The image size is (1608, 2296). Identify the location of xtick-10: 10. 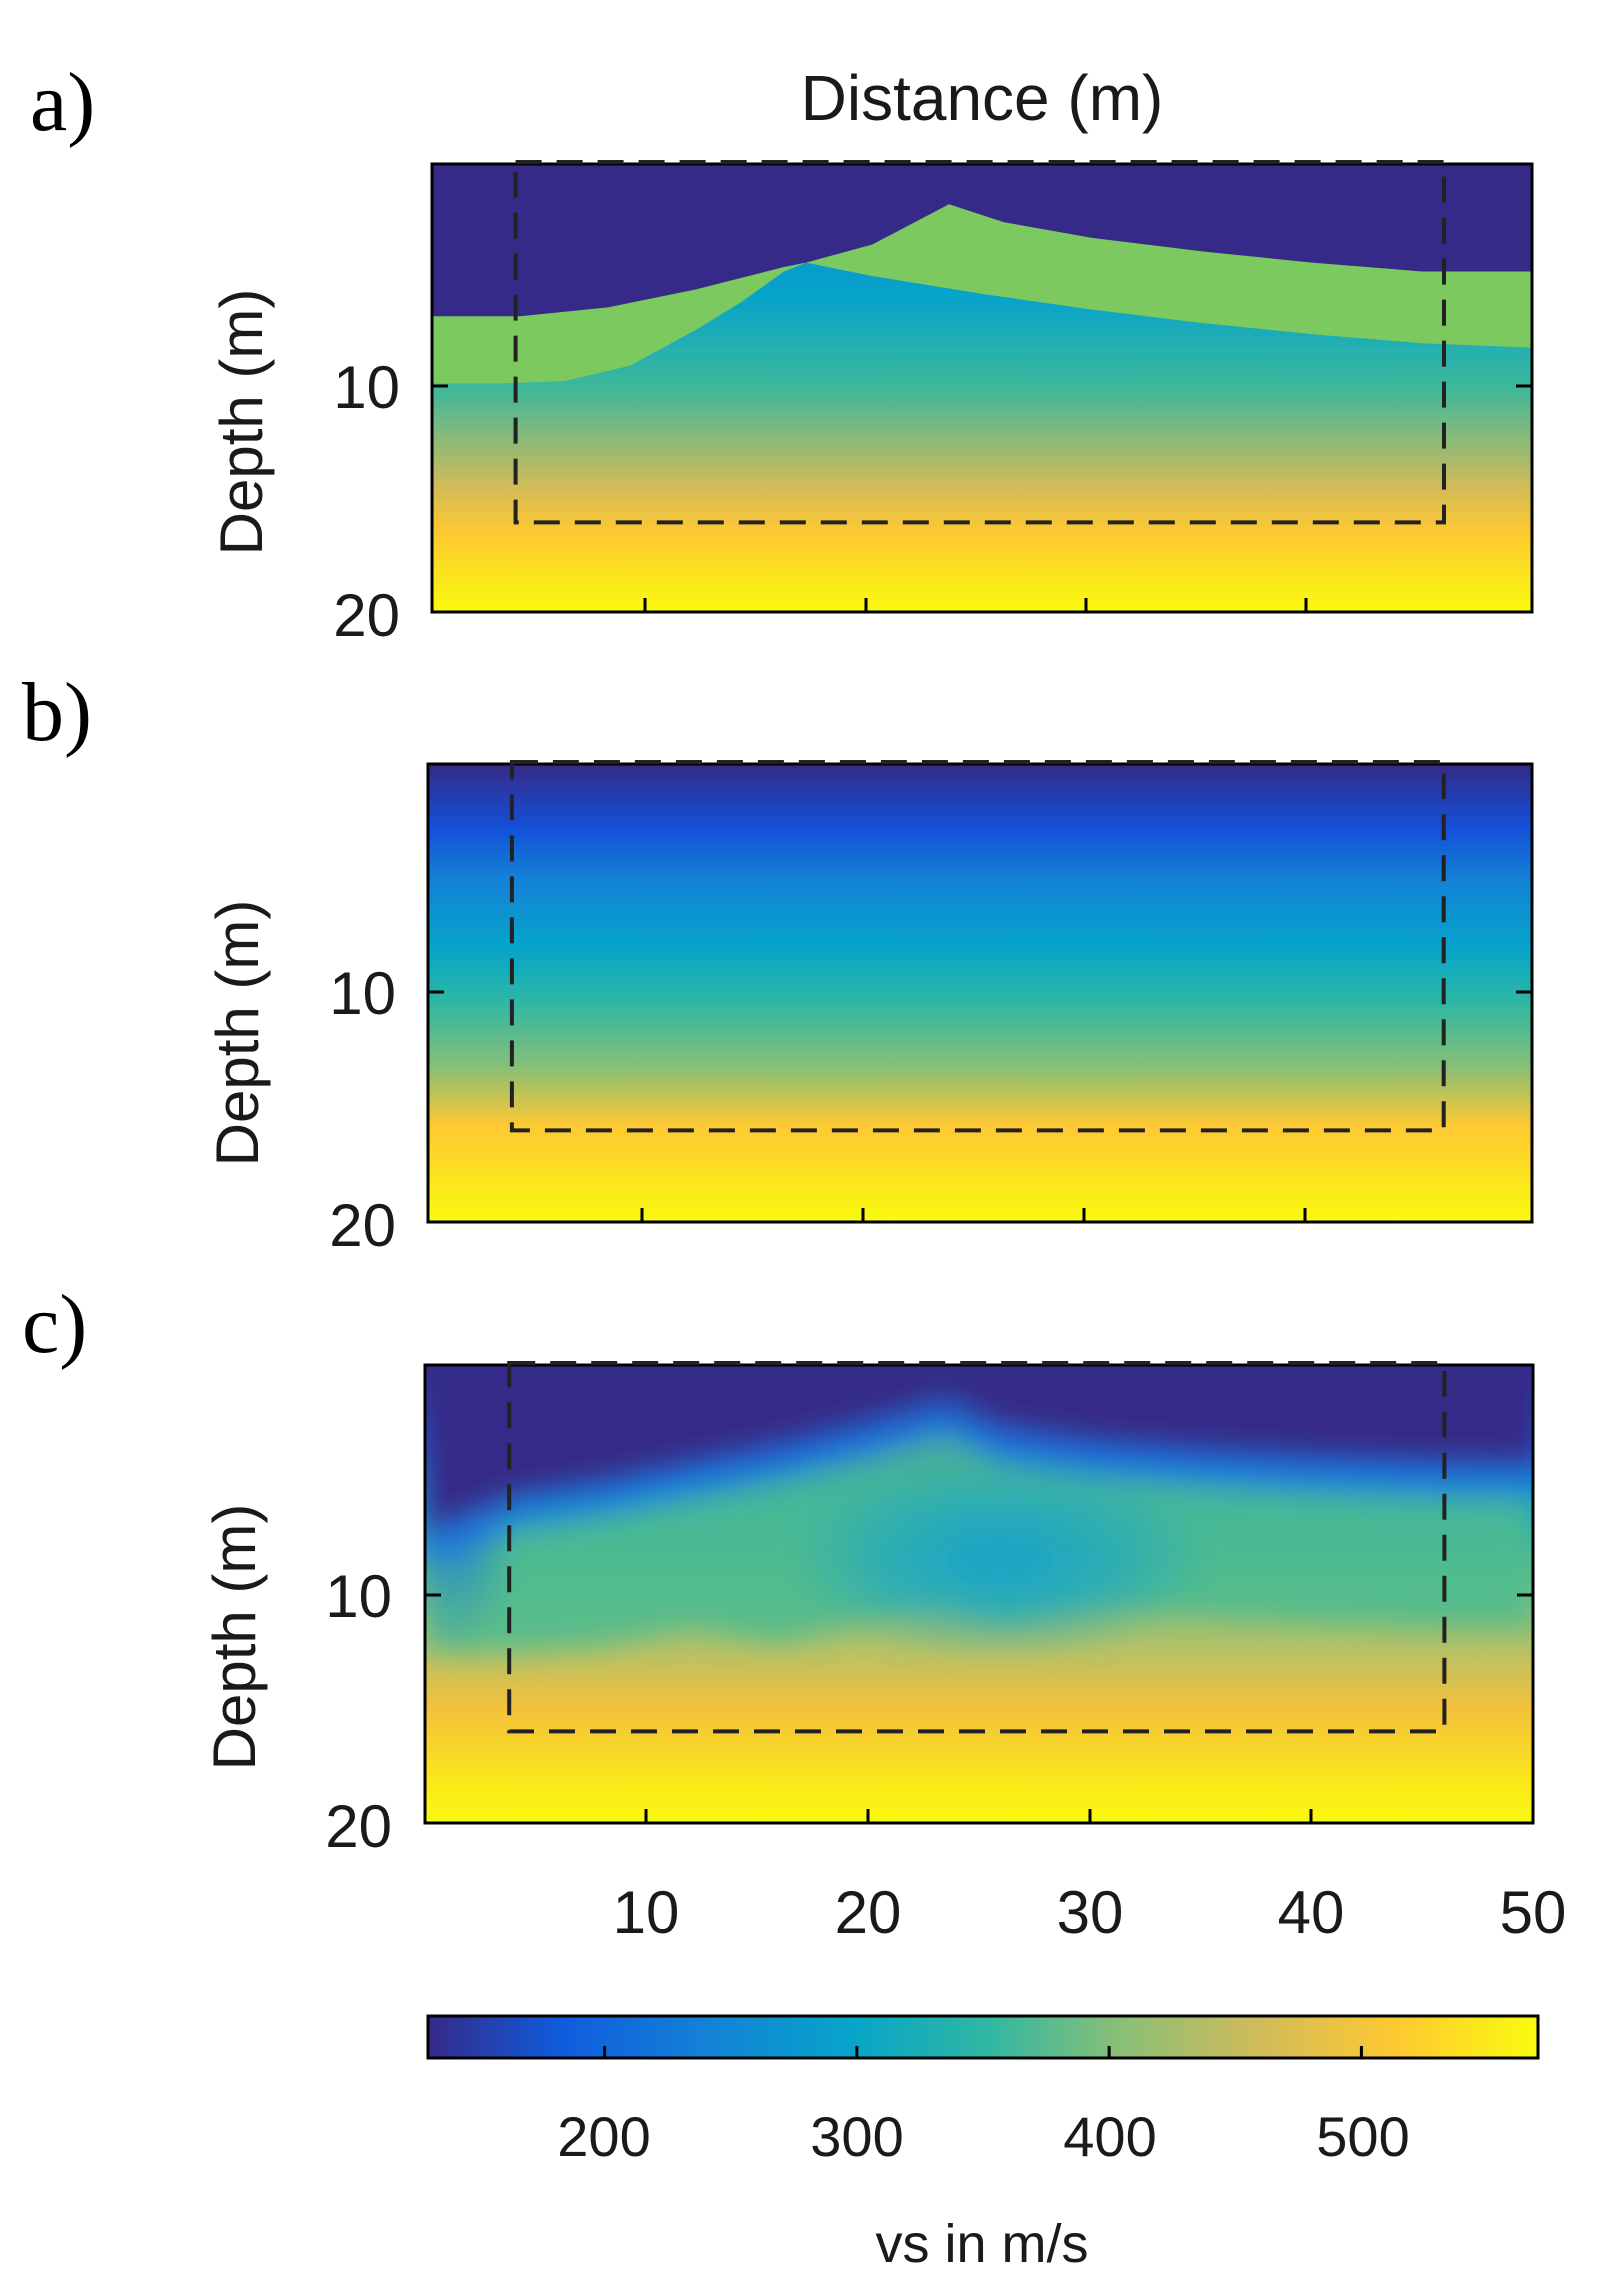
(646, 1912).